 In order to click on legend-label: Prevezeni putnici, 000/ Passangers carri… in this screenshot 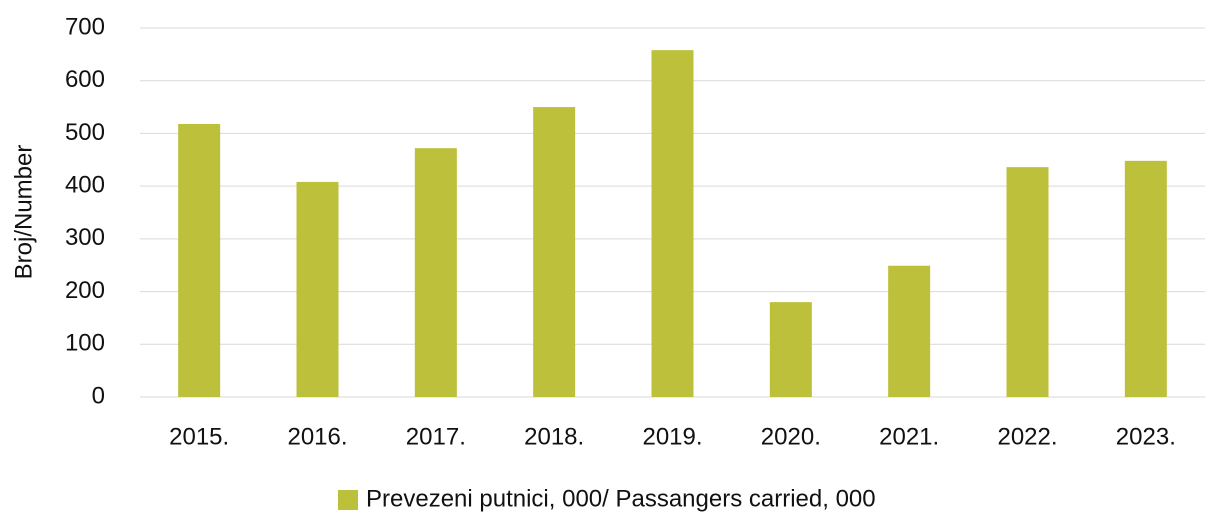, I will do `click(621, 498)`.